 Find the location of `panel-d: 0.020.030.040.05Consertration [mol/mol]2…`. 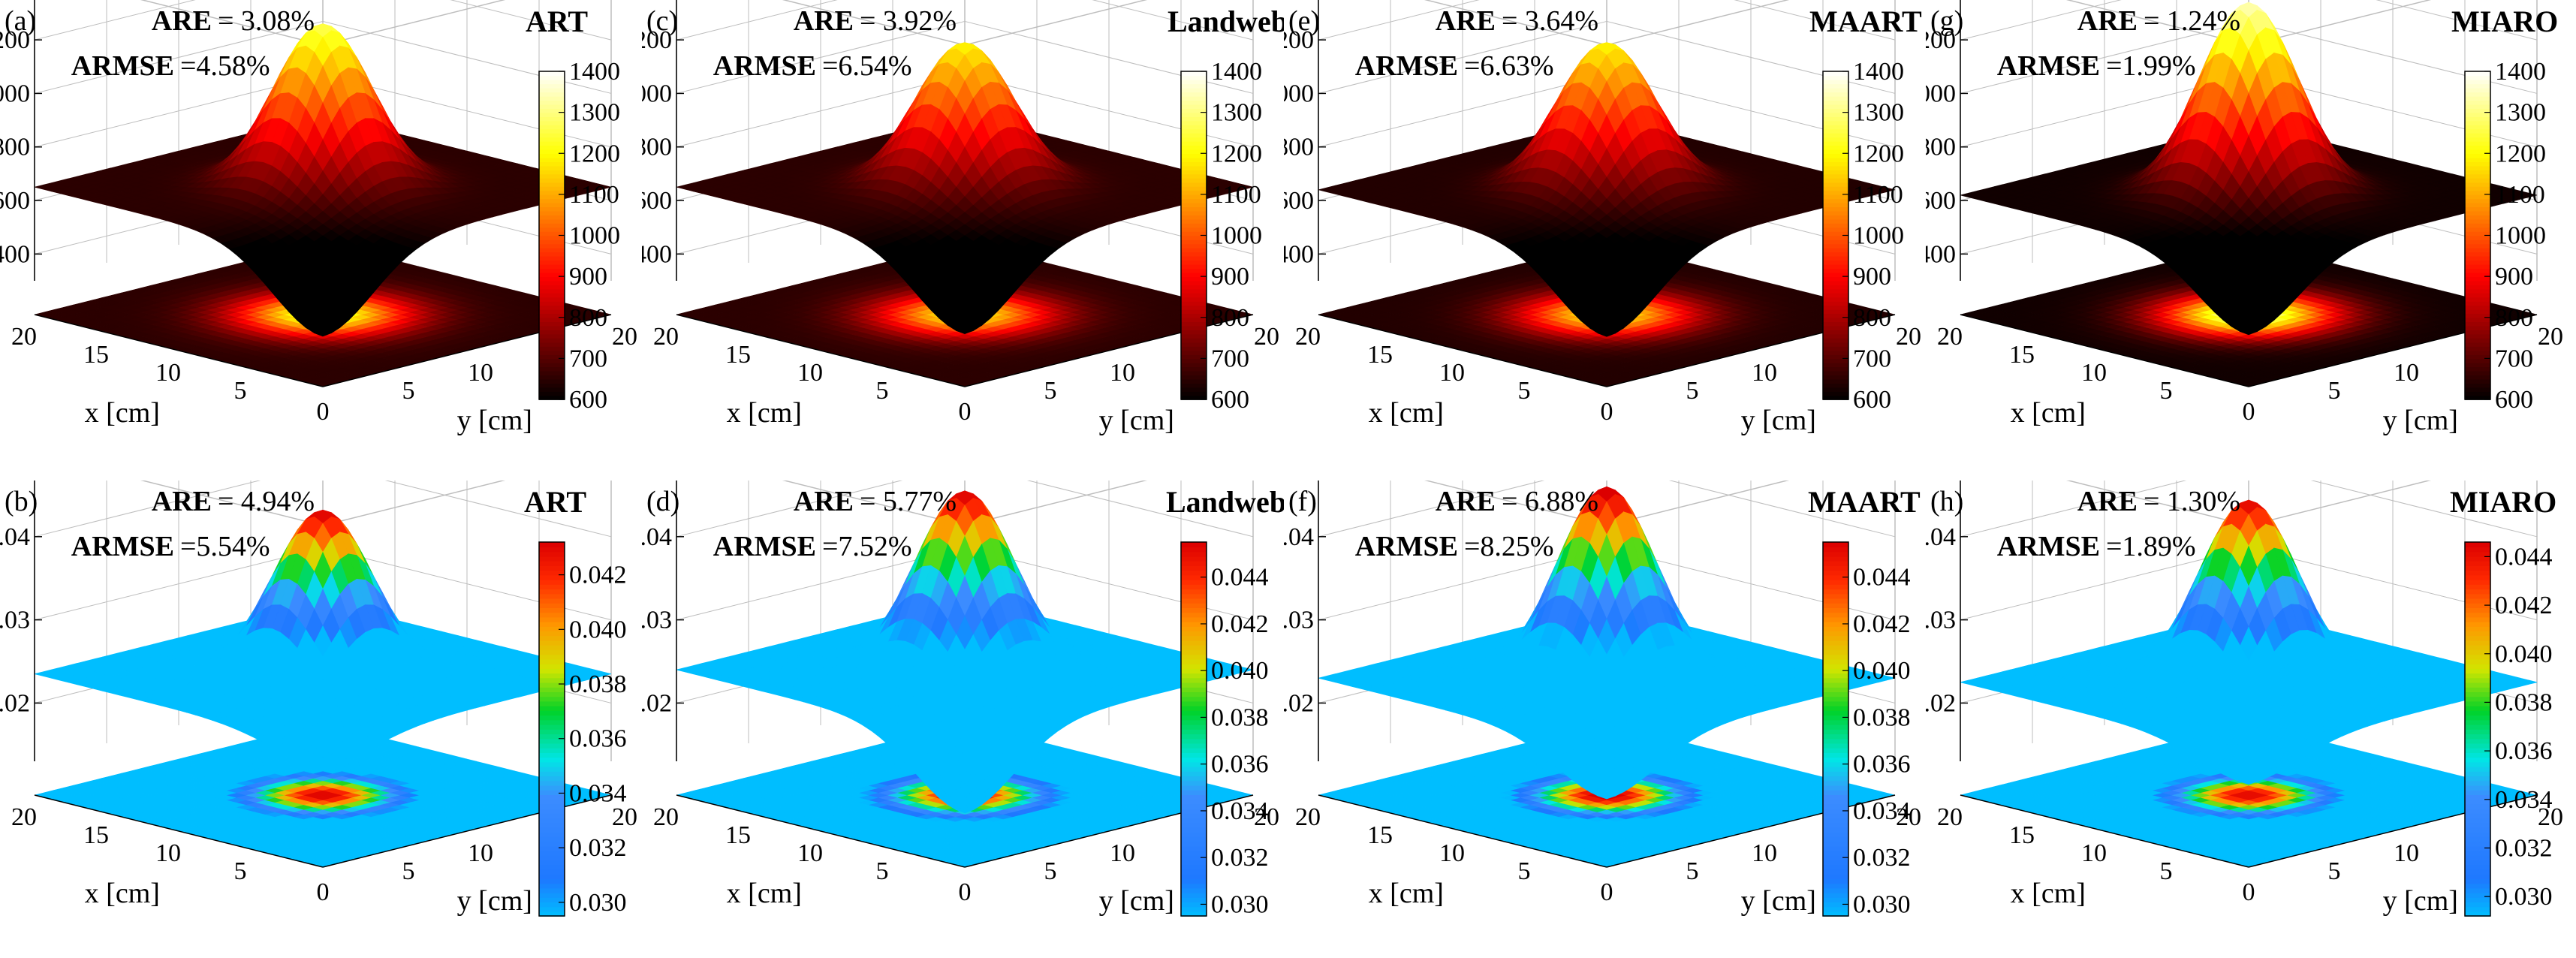

panel-d: 0.020.030.040.05Consertration [mol/mol]2… is located at coordinates (963, 719).